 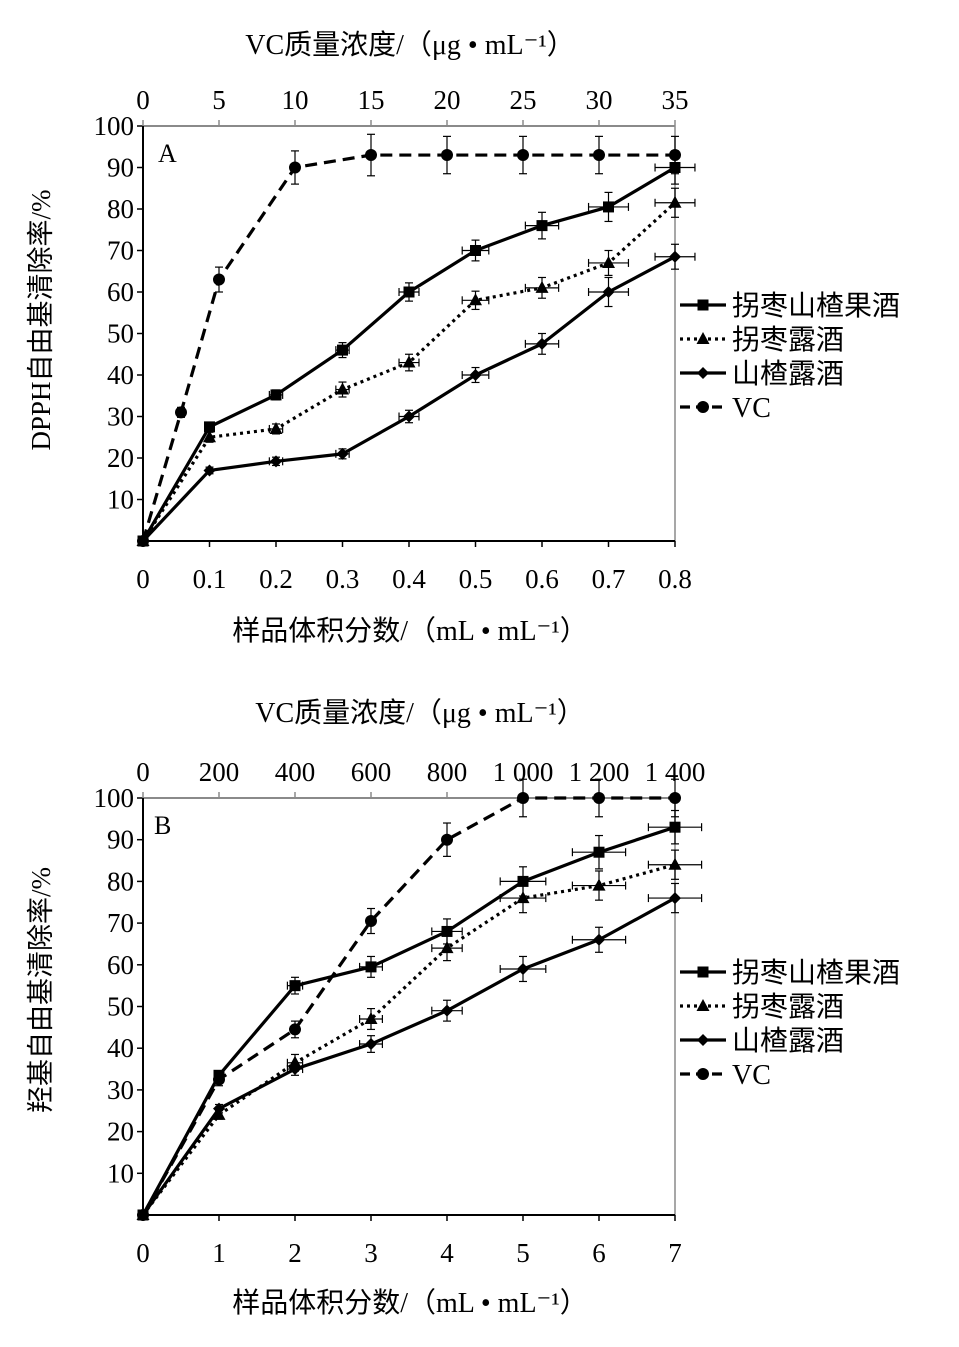 What do you see at coordinates (675, 579) in the screenshot?
I see `x-tick-label: 0.8` at bounding box center [675, 579].